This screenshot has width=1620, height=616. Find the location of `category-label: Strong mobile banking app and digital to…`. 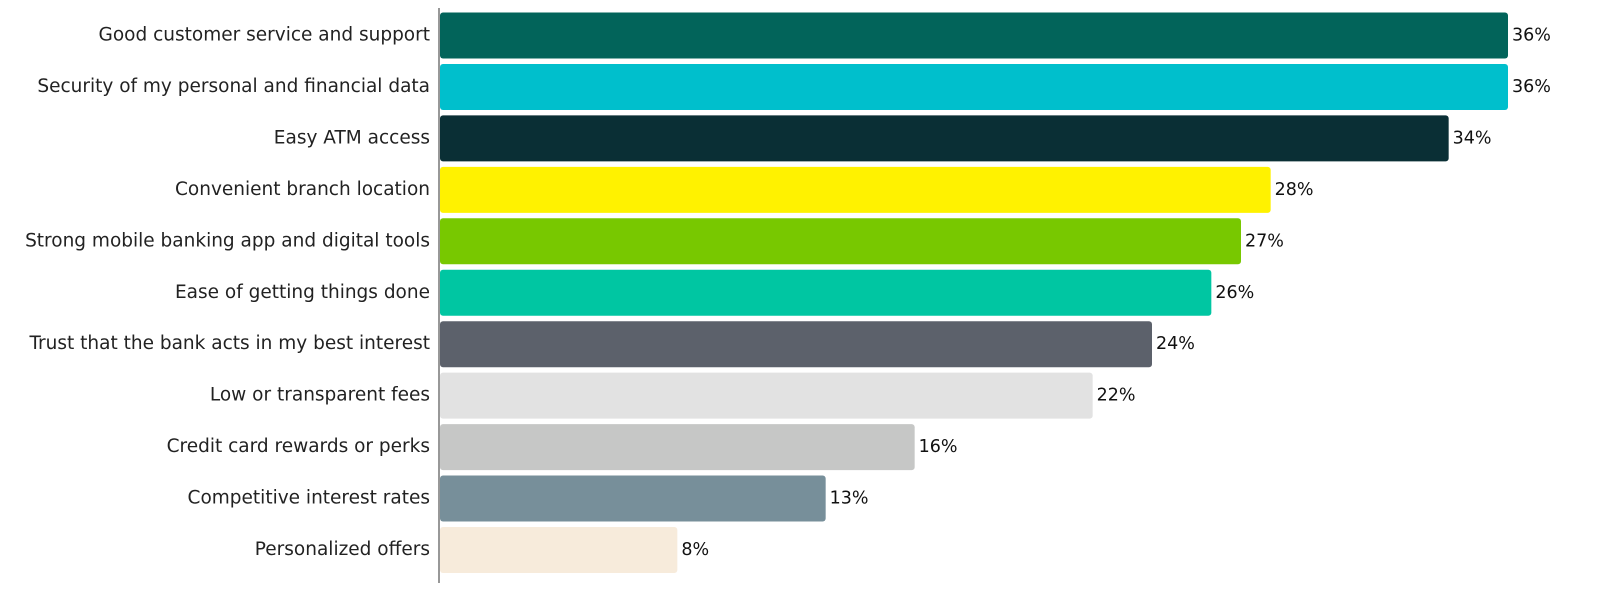

category-label: Strong mobile banking app and digital to… is located at coordinates (227, 240).